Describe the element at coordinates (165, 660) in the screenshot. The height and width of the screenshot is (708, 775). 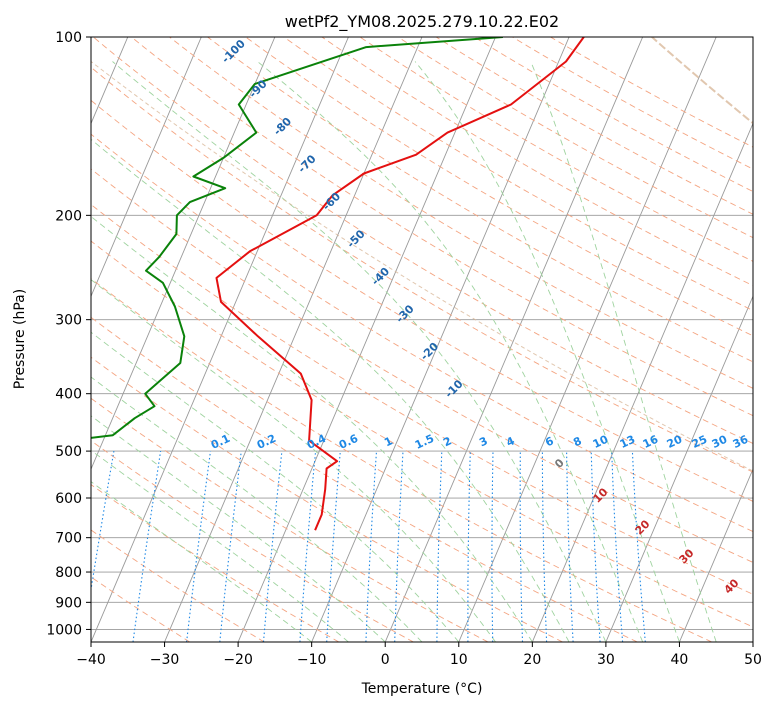
I see `x-tick-label: −30` at that location.